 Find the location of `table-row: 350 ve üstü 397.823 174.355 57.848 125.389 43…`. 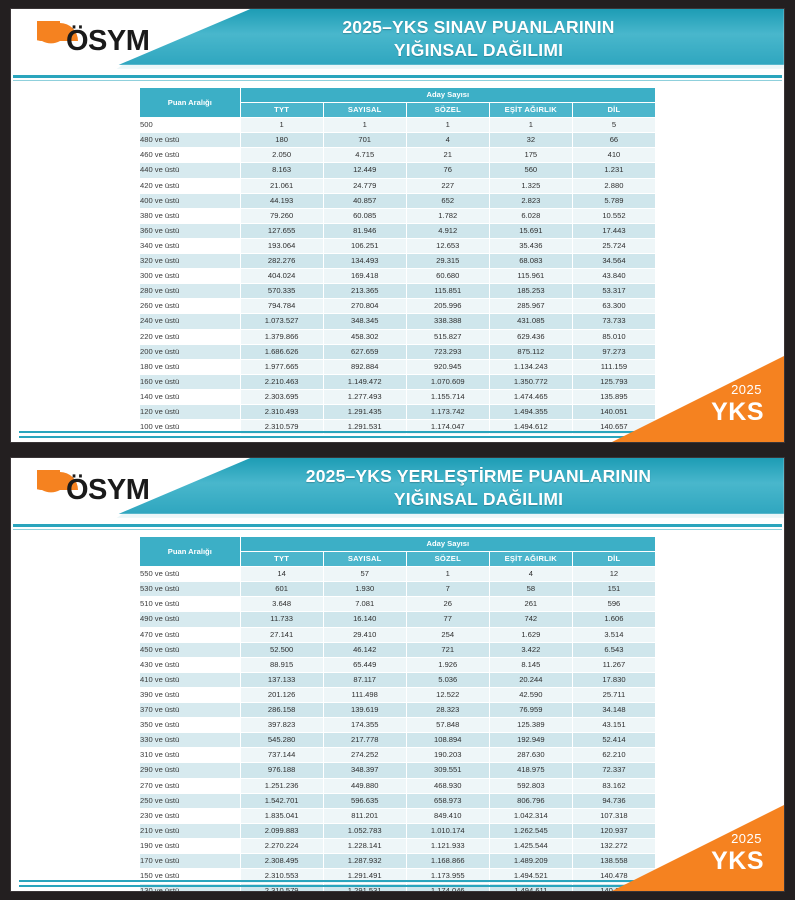

table-row: 350 ve üstü 397.823 174.355 57.848 125.389 43… is located at coordinates (398, 725).